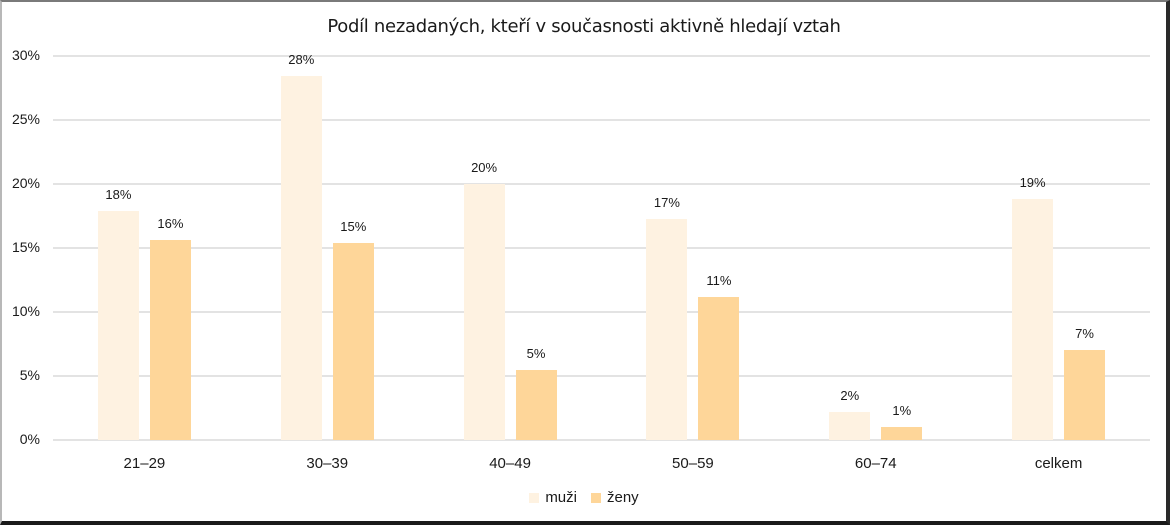  What do you see at coordinates (561, 497) in the screenshot?
I see `legend-label: muži` at bounding box center [561, 497].